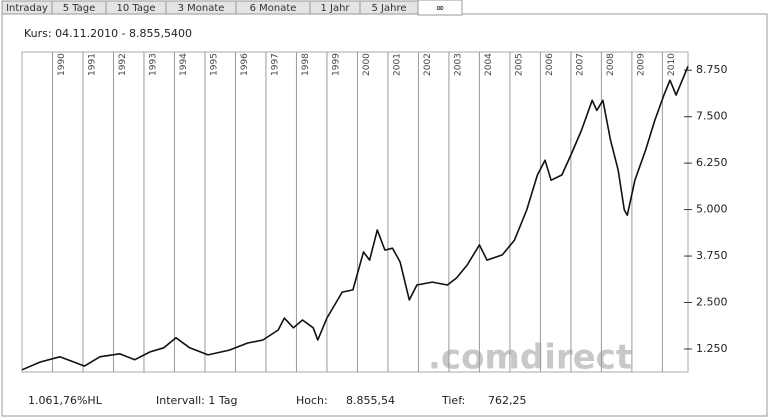 Image resolution: width=770 pixels, height=420 pixels. I want to click on footer-high-label: Hoch:, so click(312, 400).